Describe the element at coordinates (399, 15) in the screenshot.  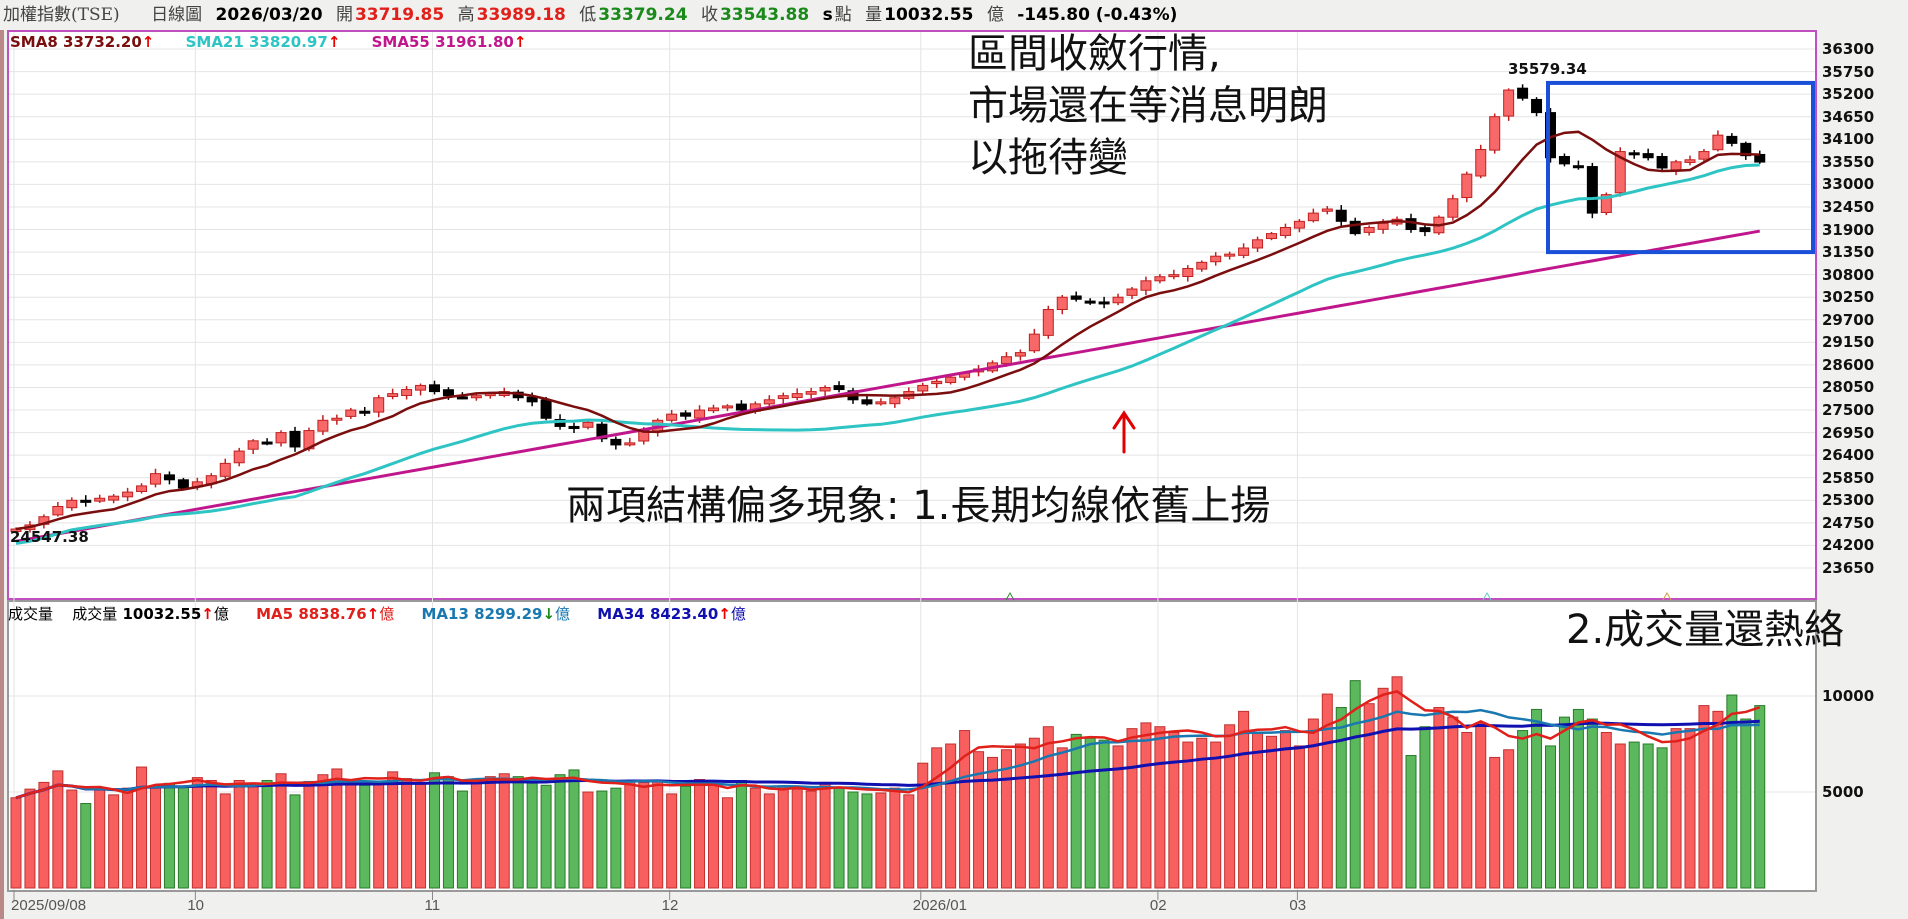
I see `open-value: 33719.85` at that location.